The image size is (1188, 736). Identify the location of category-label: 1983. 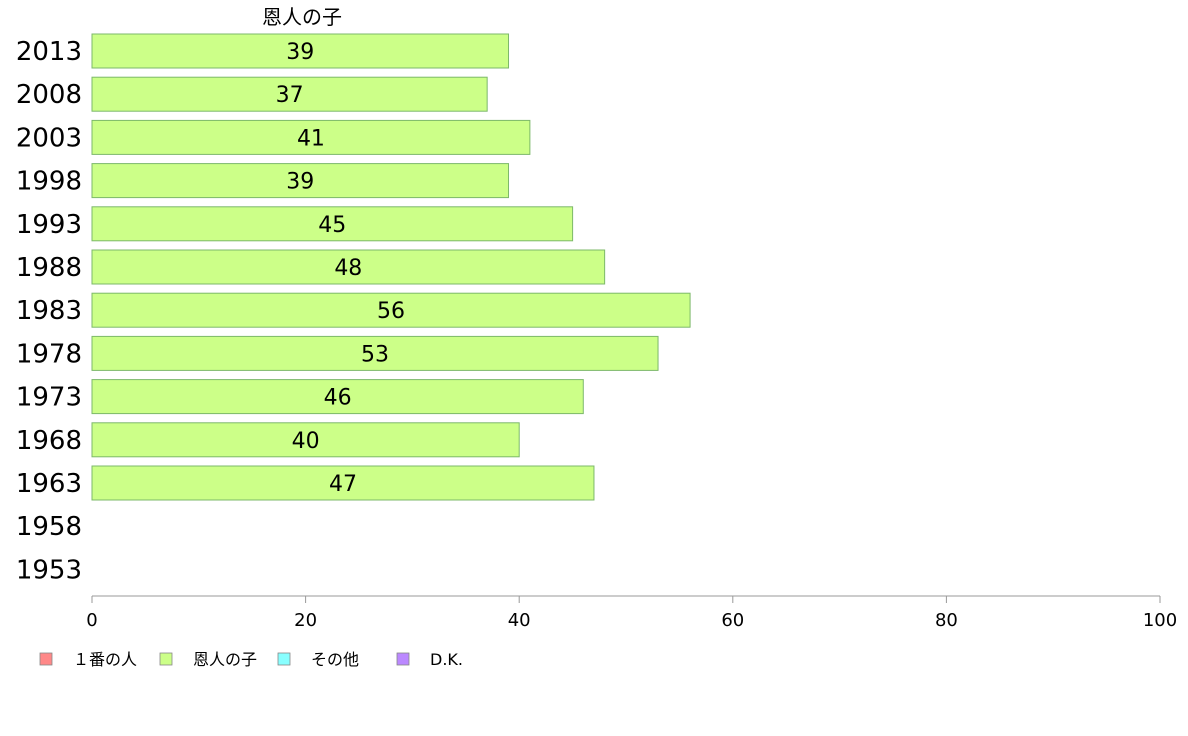
(49, 311).